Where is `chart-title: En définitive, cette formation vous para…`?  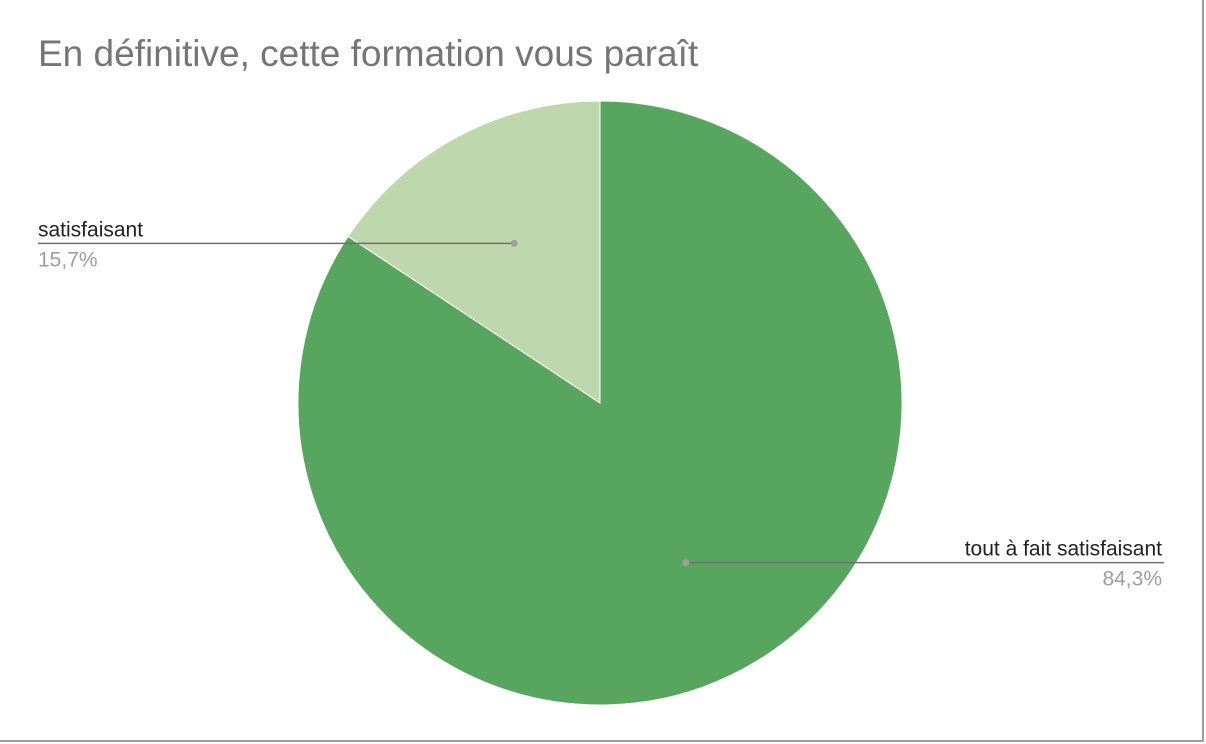
chart-title: En définitive, cette formation vous para… is located at coordinates (368, 53).